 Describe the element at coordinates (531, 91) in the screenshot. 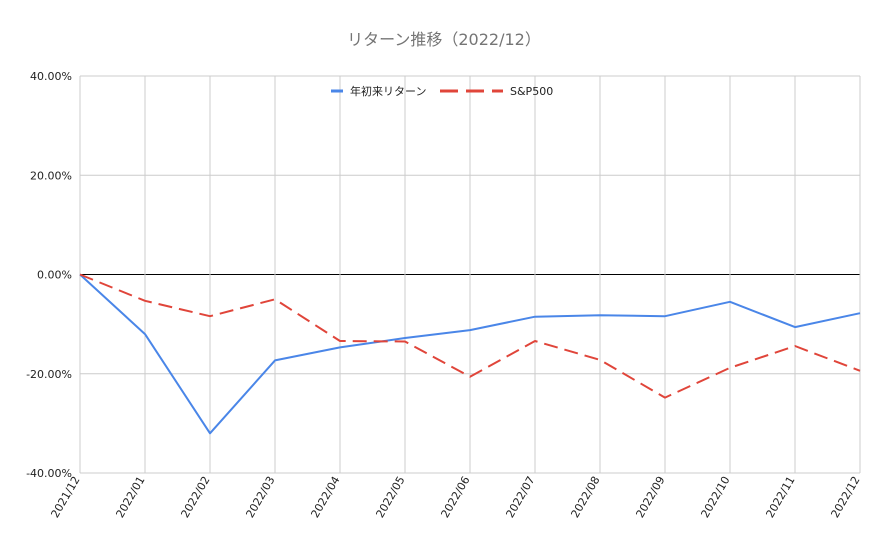

I see `legend-label-series-2: S&P500` at that location.